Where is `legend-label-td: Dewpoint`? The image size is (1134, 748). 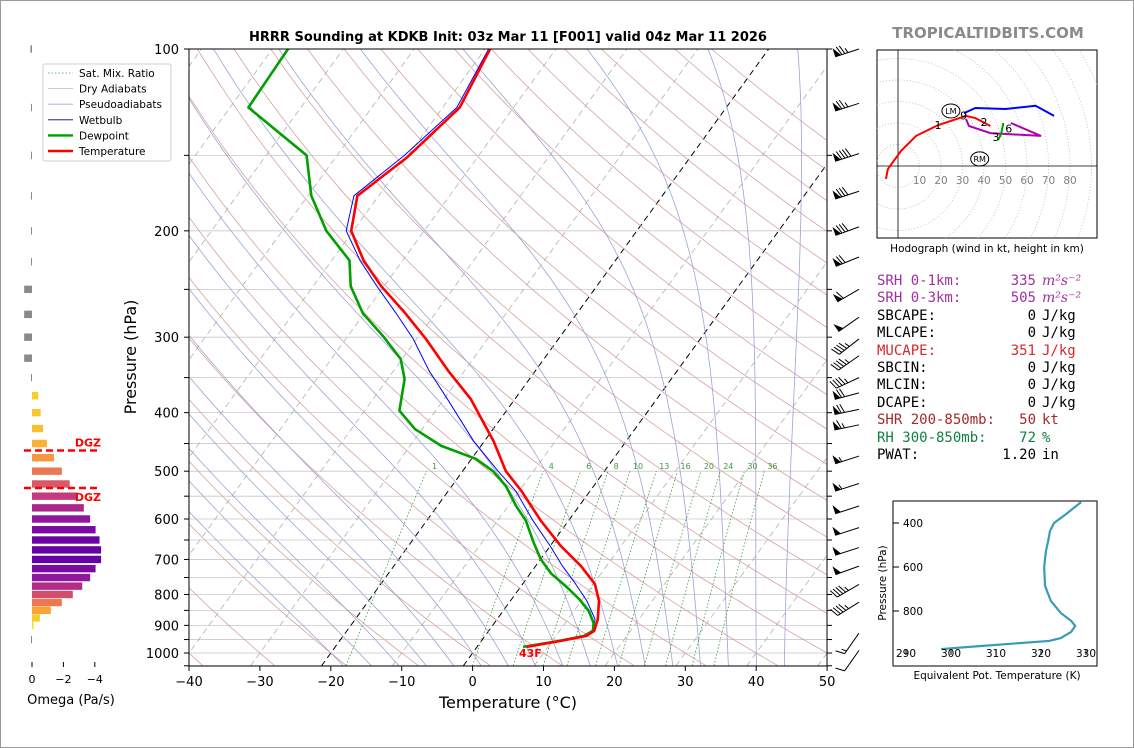 legend-label-td: Dewpoint is located at coordinates (104, 136).